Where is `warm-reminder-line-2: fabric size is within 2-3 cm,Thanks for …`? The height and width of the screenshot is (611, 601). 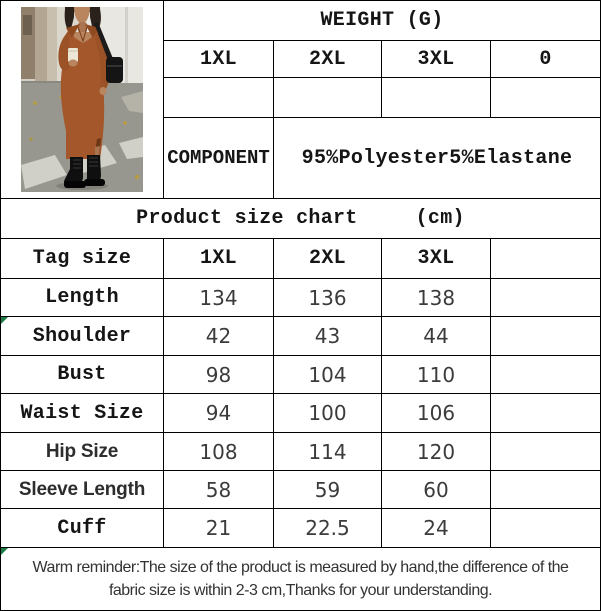 warm-reminder-line-2: fabric size is within 2-3 cm,Thanks for … is located at coordinates (300, 590).